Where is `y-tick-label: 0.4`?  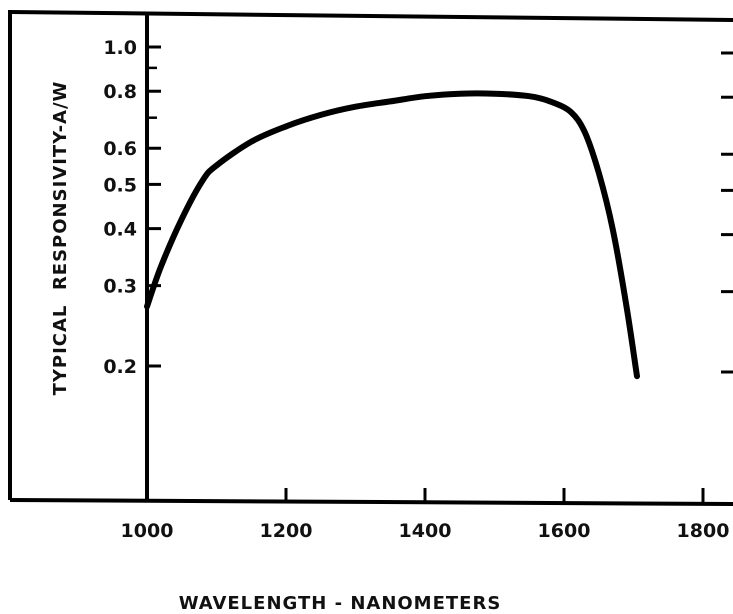 y-tick-label: 0.4 is located at coordinates (120, 230).